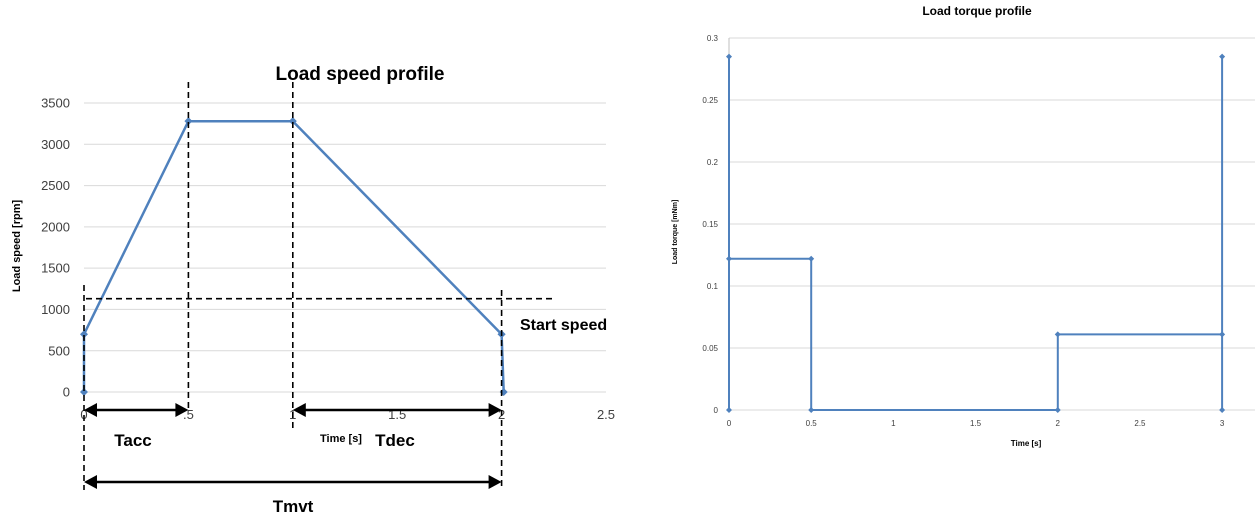 The width and height of the screenshot is (1256, 518). I want to click on y-tick-label: 0.05, so click(710, 348).